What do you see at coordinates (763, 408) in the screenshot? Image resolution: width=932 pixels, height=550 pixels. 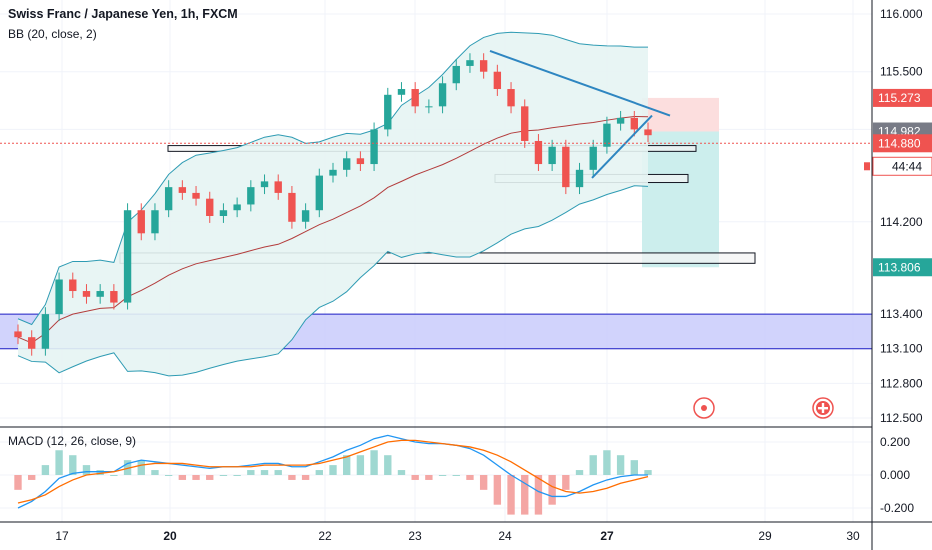 I see `chart-icons` at bounding box center [763, 408].